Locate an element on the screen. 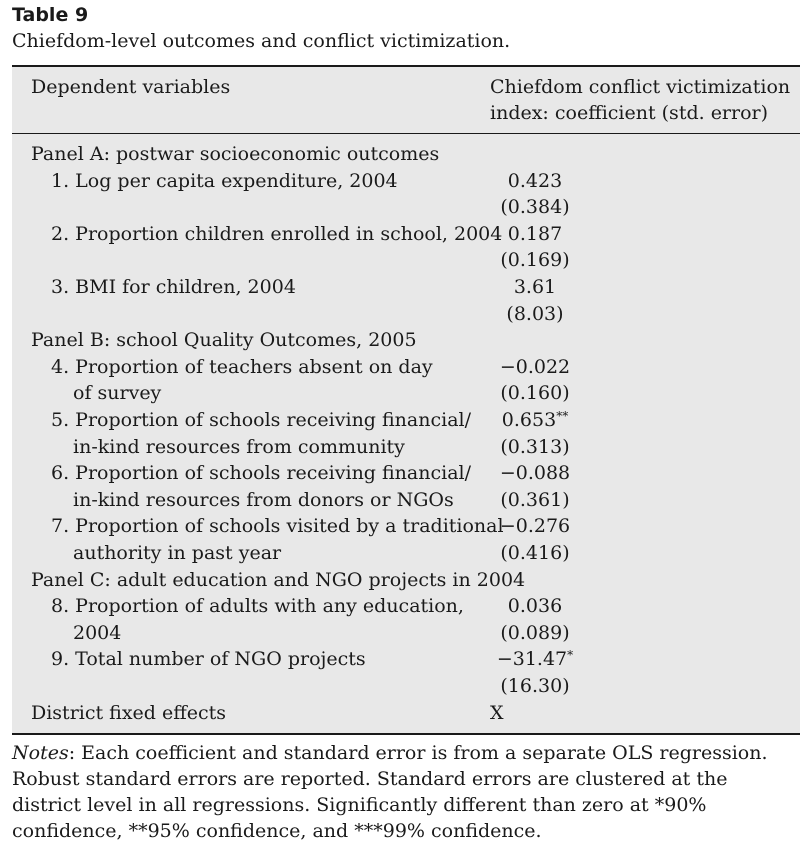 This screenshot has width=812, height=851. std-error-value-number: (0.313) is located at coordinates (535, 446).